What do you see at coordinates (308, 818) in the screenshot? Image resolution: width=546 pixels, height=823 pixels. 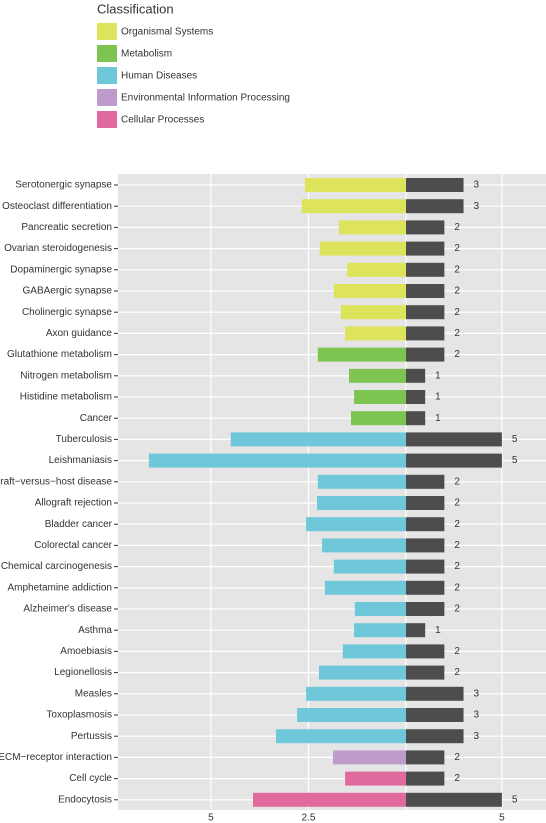 I see `x-tick-label: 2.5` at bounding box center [308, 818].